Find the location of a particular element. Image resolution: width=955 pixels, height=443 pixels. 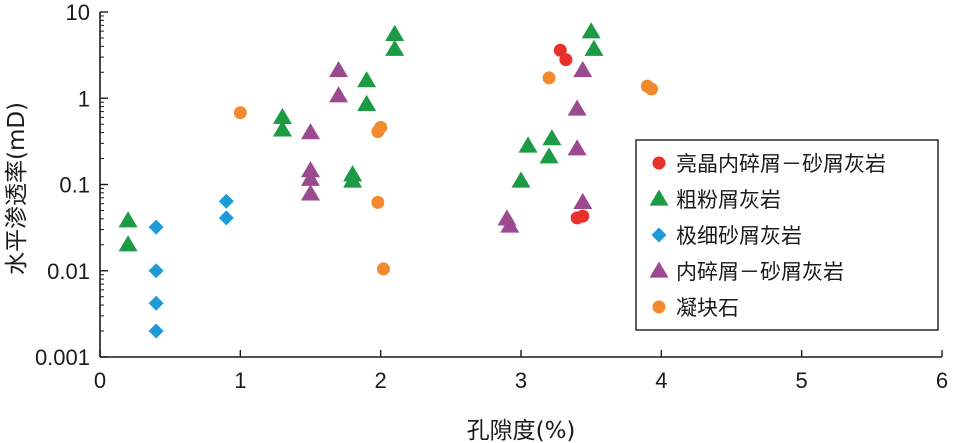

legend-label: 极细砂屑灰岩 is located at coordinates (739, 236).